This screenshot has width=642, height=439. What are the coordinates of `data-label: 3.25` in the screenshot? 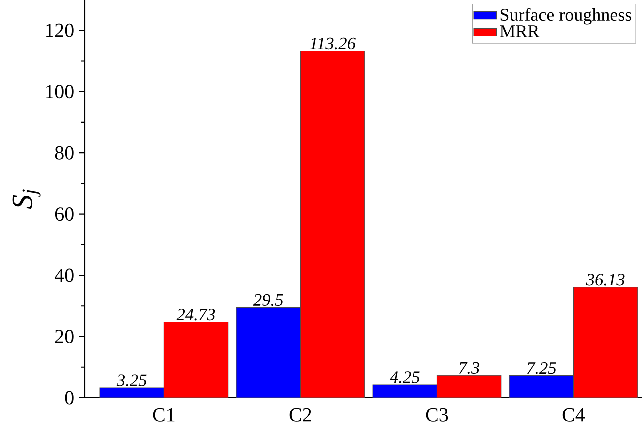 It's located at (131, 380).